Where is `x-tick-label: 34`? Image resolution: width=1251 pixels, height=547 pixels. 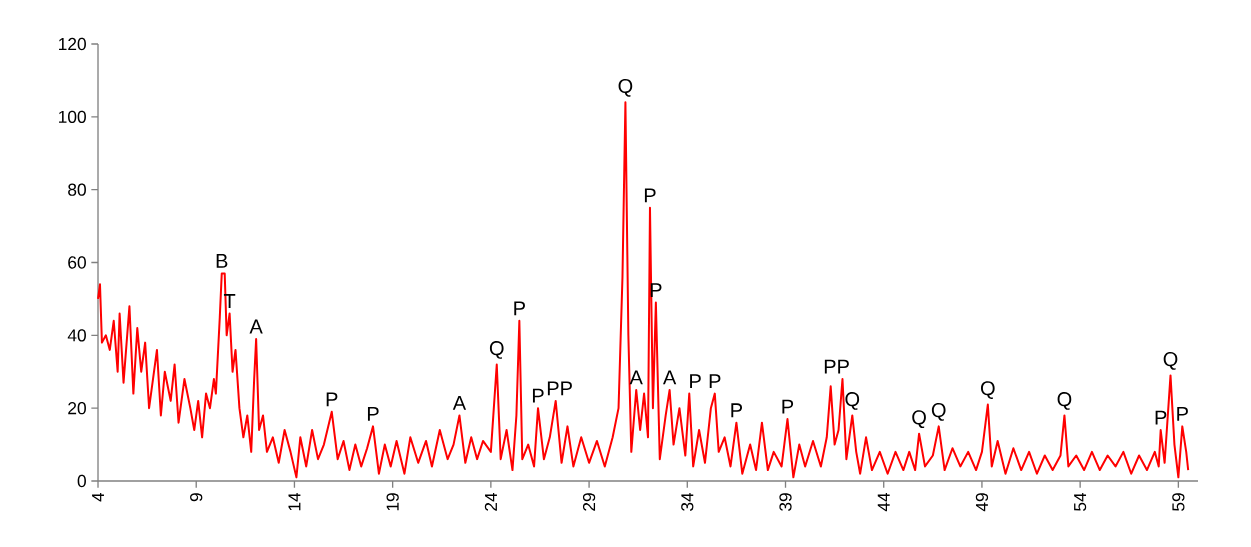 x-tick-label: 34 is located at coordinates (687, 501).